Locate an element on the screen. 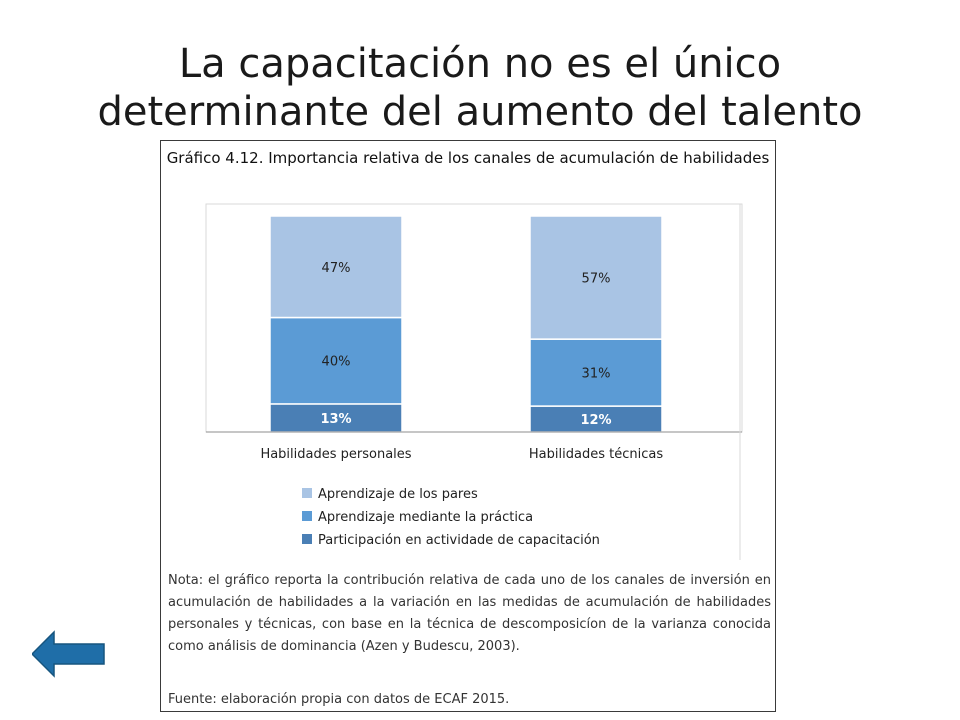 This screenshot has height=720, width=960. data-label: 57% is located at coordinates (596, 279).